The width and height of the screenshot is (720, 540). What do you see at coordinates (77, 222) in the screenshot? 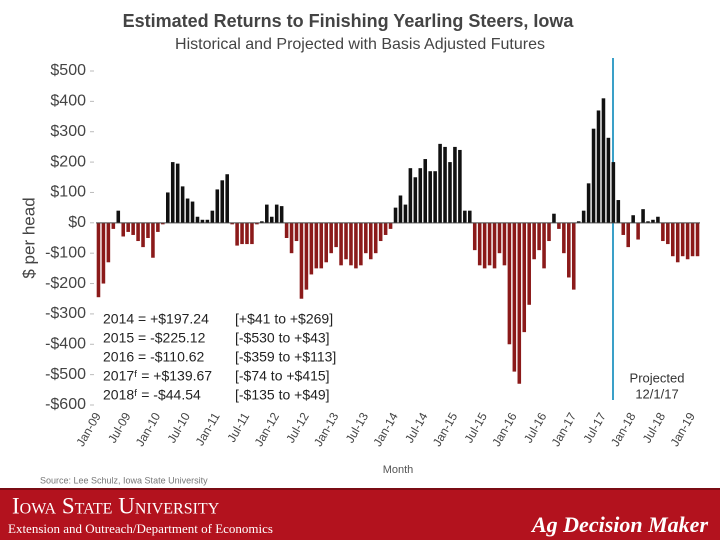
I see `y-tick-label: $0` at bounding box center [77, 222].